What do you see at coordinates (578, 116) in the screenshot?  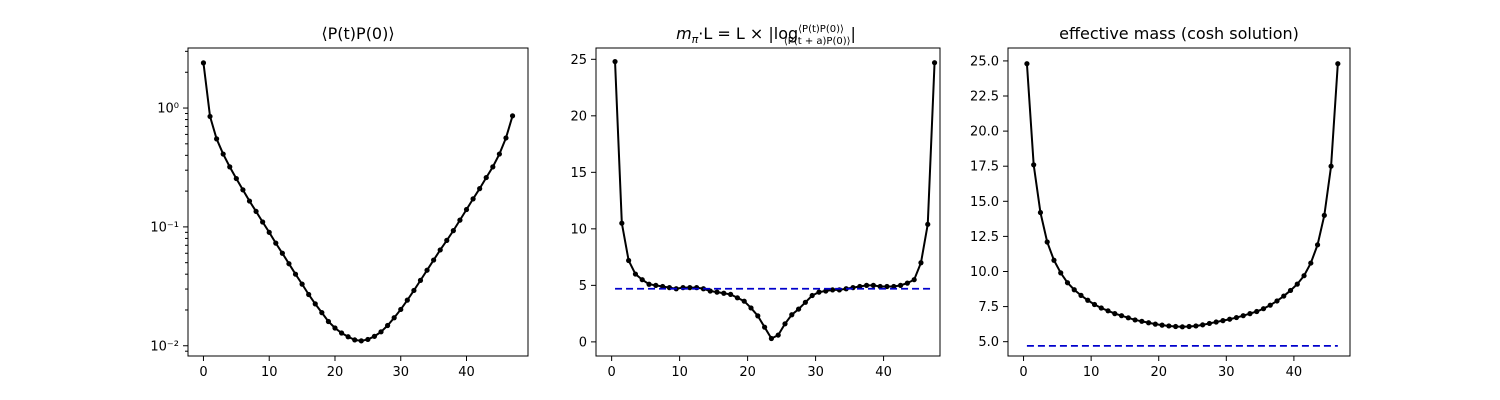 I see `y-tick-label: 20` at bounding box center [578, 116].